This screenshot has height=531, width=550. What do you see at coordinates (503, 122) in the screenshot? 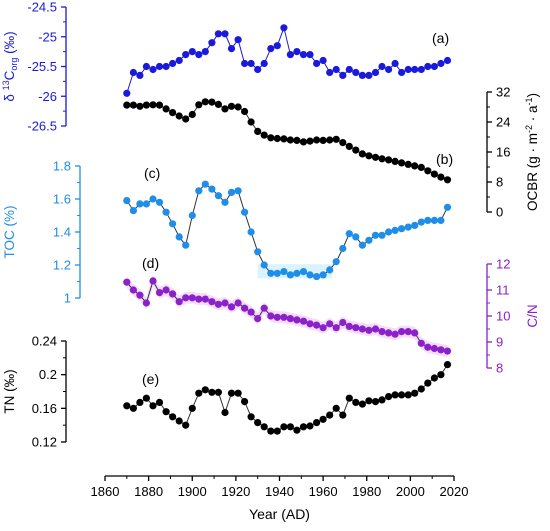
I see `y-tick-label: 24` at bounding box center [503, 122].